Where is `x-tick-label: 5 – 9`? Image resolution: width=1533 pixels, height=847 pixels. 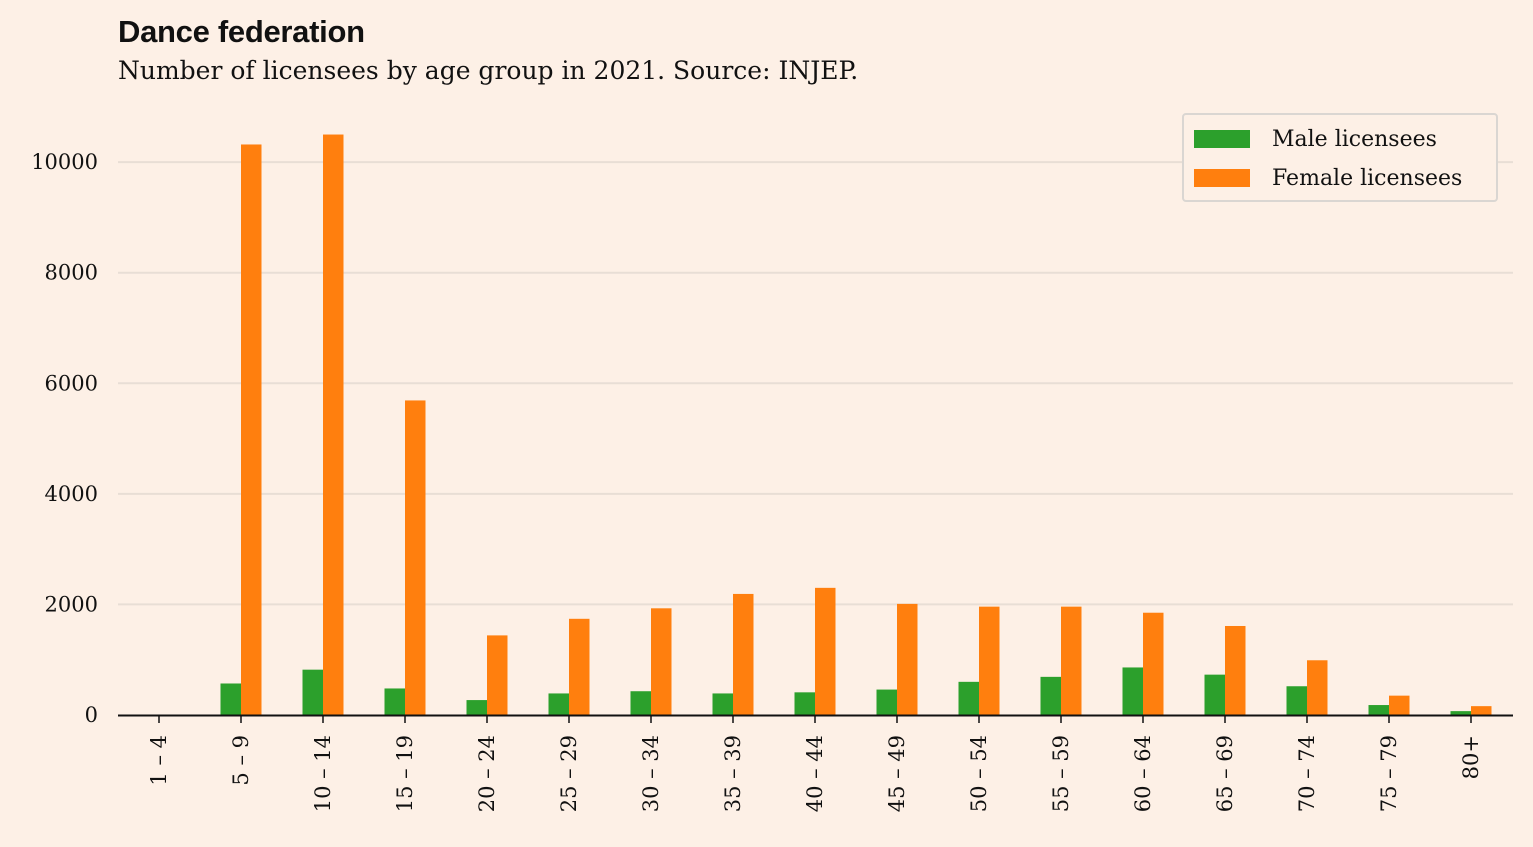 x-tick-label: 5 – 9 is located at coordinates (241, 760).